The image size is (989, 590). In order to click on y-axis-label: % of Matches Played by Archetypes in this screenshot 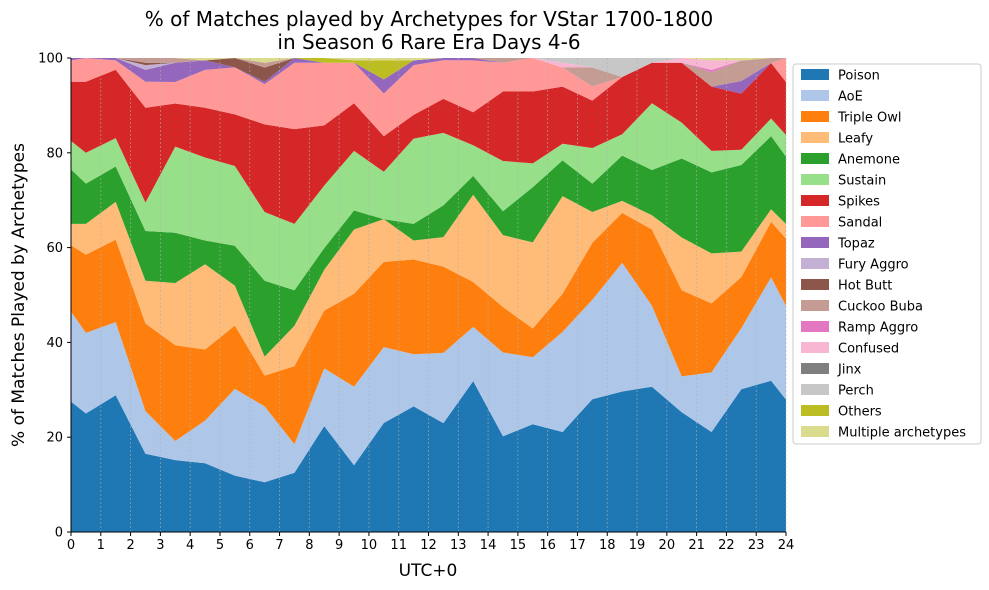, I will do `click(19, 295)`.